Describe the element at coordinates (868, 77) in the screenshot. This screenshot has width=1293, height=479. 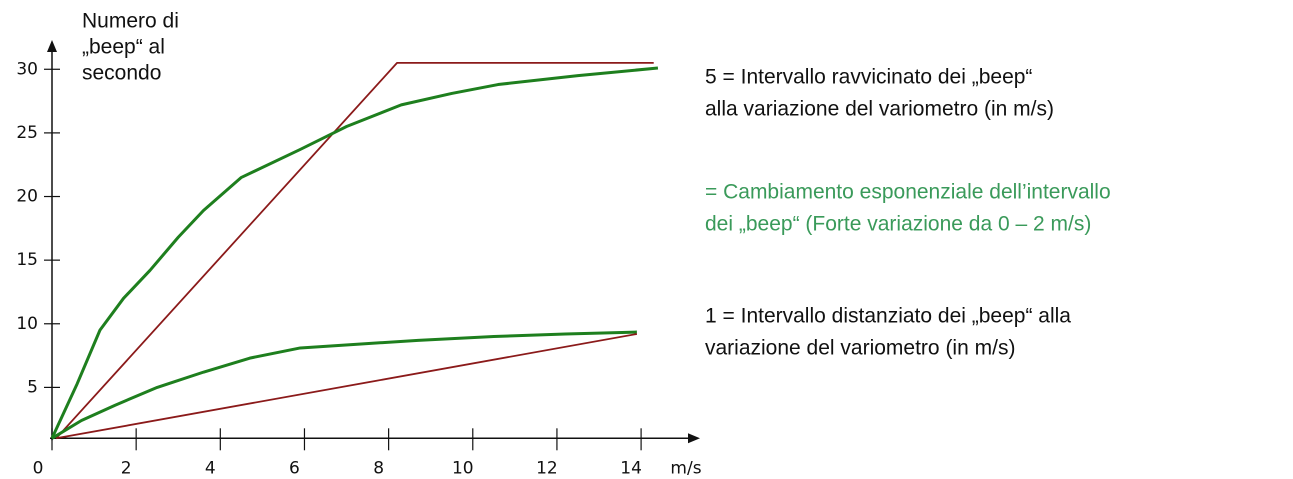
I see `annotation: 5 = Intervallo ravvicinato dei „beep“` at that location.